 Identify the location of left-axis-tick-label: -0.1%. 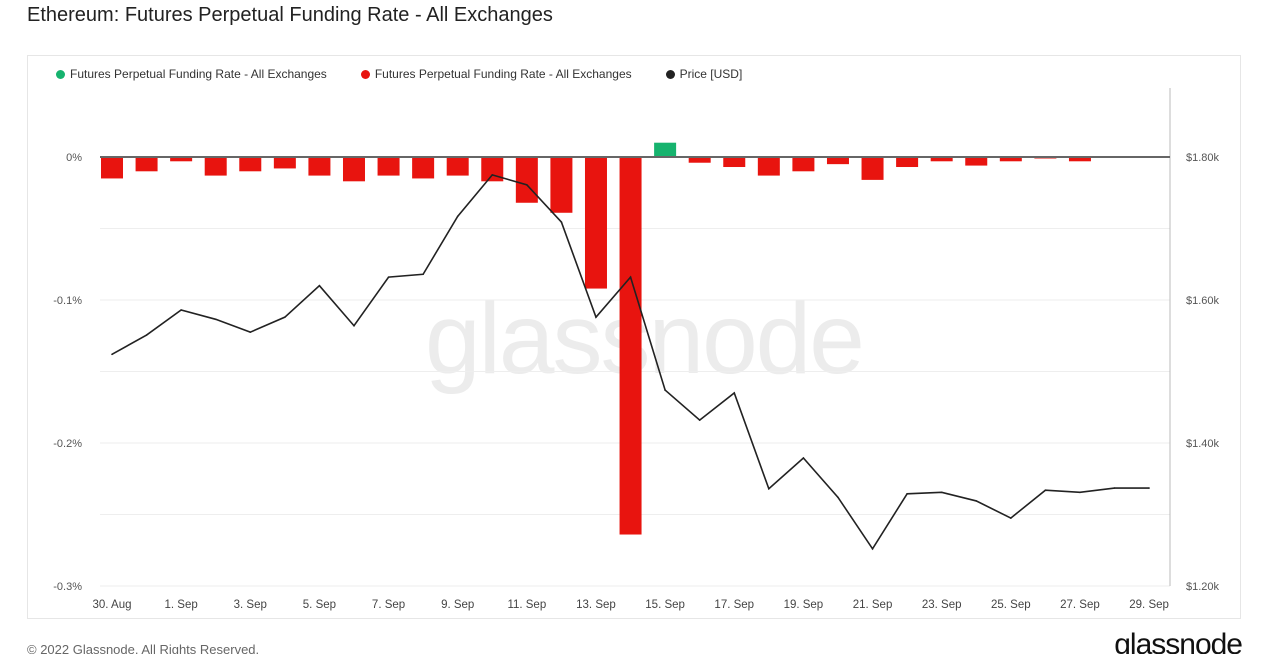
(67, 301).